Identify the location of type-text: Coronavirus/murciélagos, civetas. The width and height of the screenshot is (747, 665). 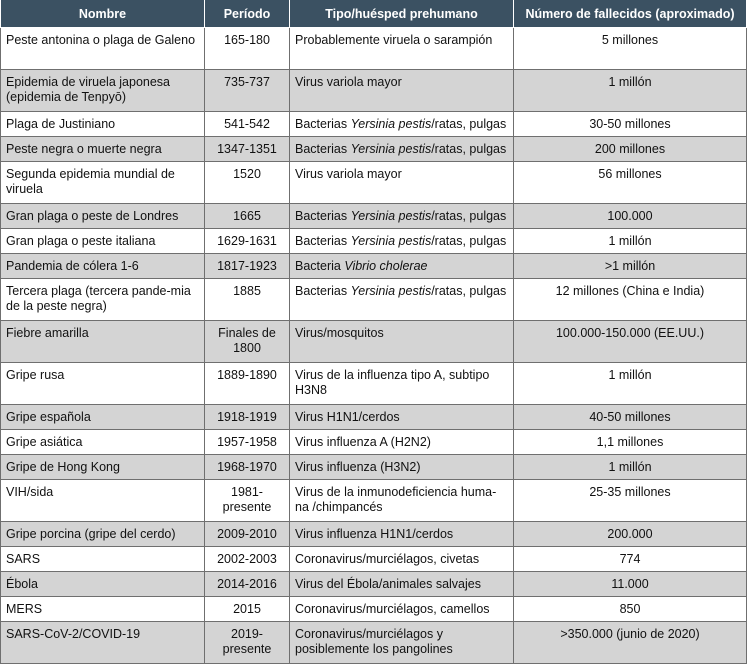
(387, 559).